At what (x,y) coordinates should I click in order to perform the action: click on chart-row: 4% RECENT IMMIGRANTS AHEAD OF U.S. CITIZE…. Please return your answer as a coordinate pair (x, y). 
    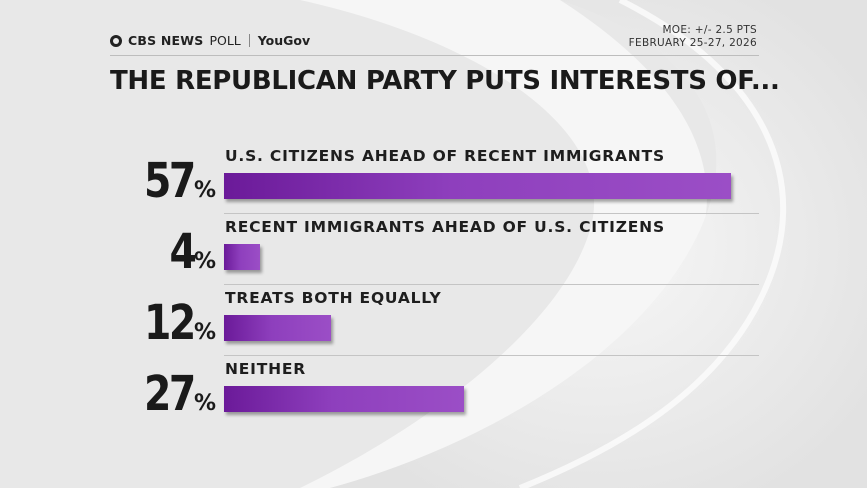
    Looking at the image, I should click on (433, 249).